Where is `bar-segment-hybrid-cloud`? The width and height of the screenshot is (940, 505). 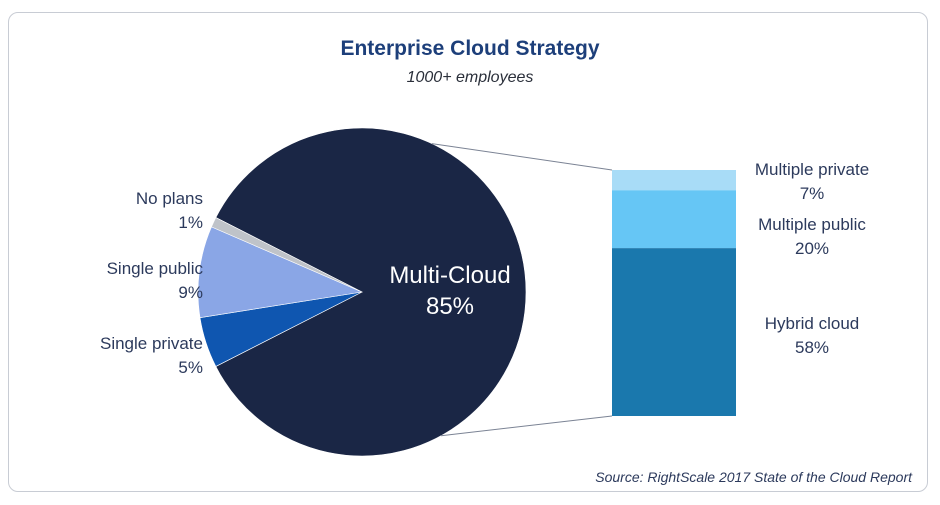
bar-segment-hybrid-cloud is located at coordinates (674, 332).